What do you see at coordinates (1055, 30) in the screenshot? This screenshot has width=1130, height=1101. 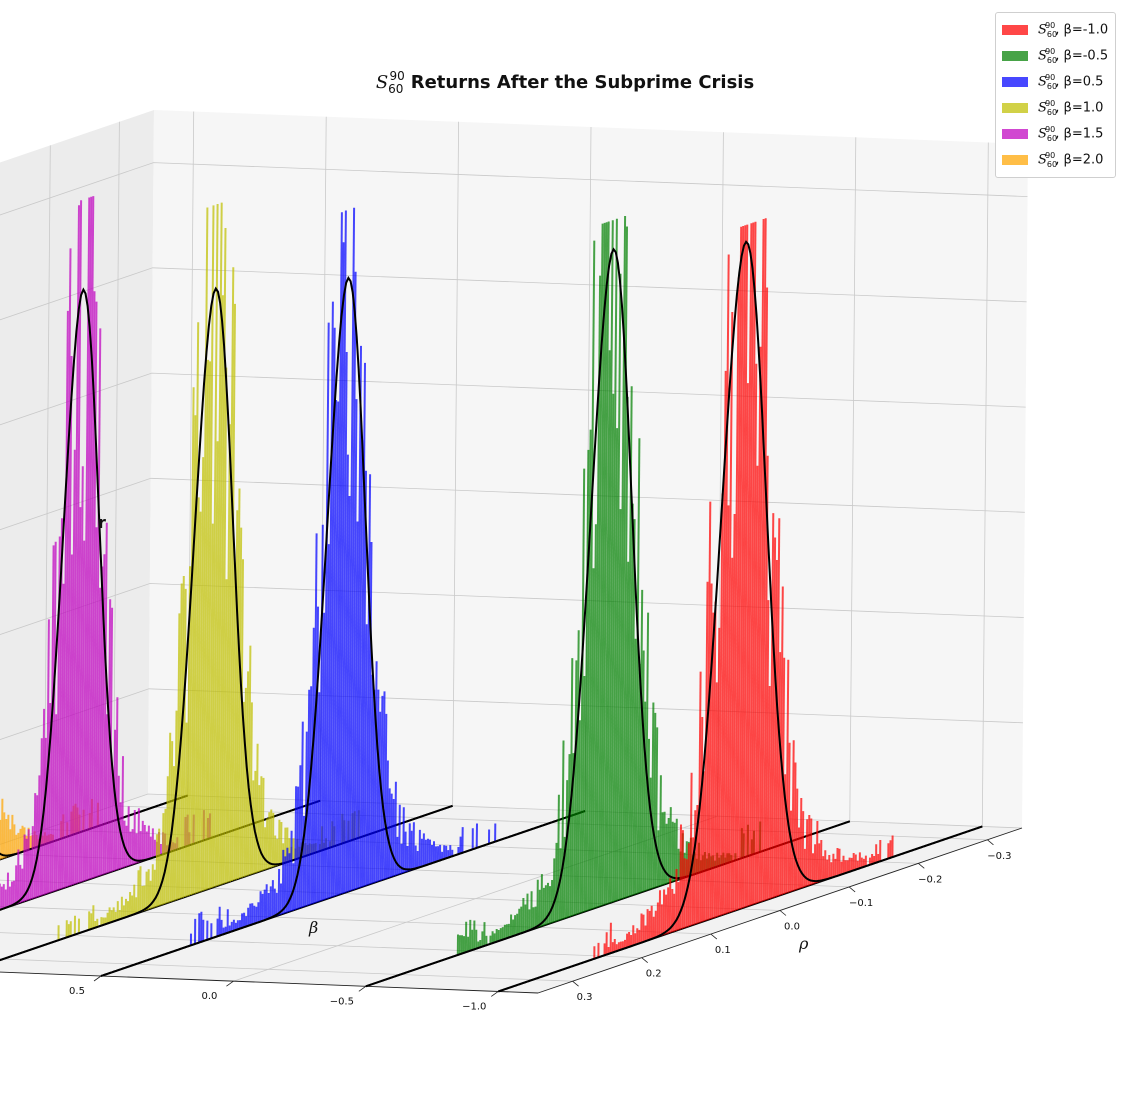 I see `legend-item: S6090, β=-1.0` at bounding box center [1055, 30].